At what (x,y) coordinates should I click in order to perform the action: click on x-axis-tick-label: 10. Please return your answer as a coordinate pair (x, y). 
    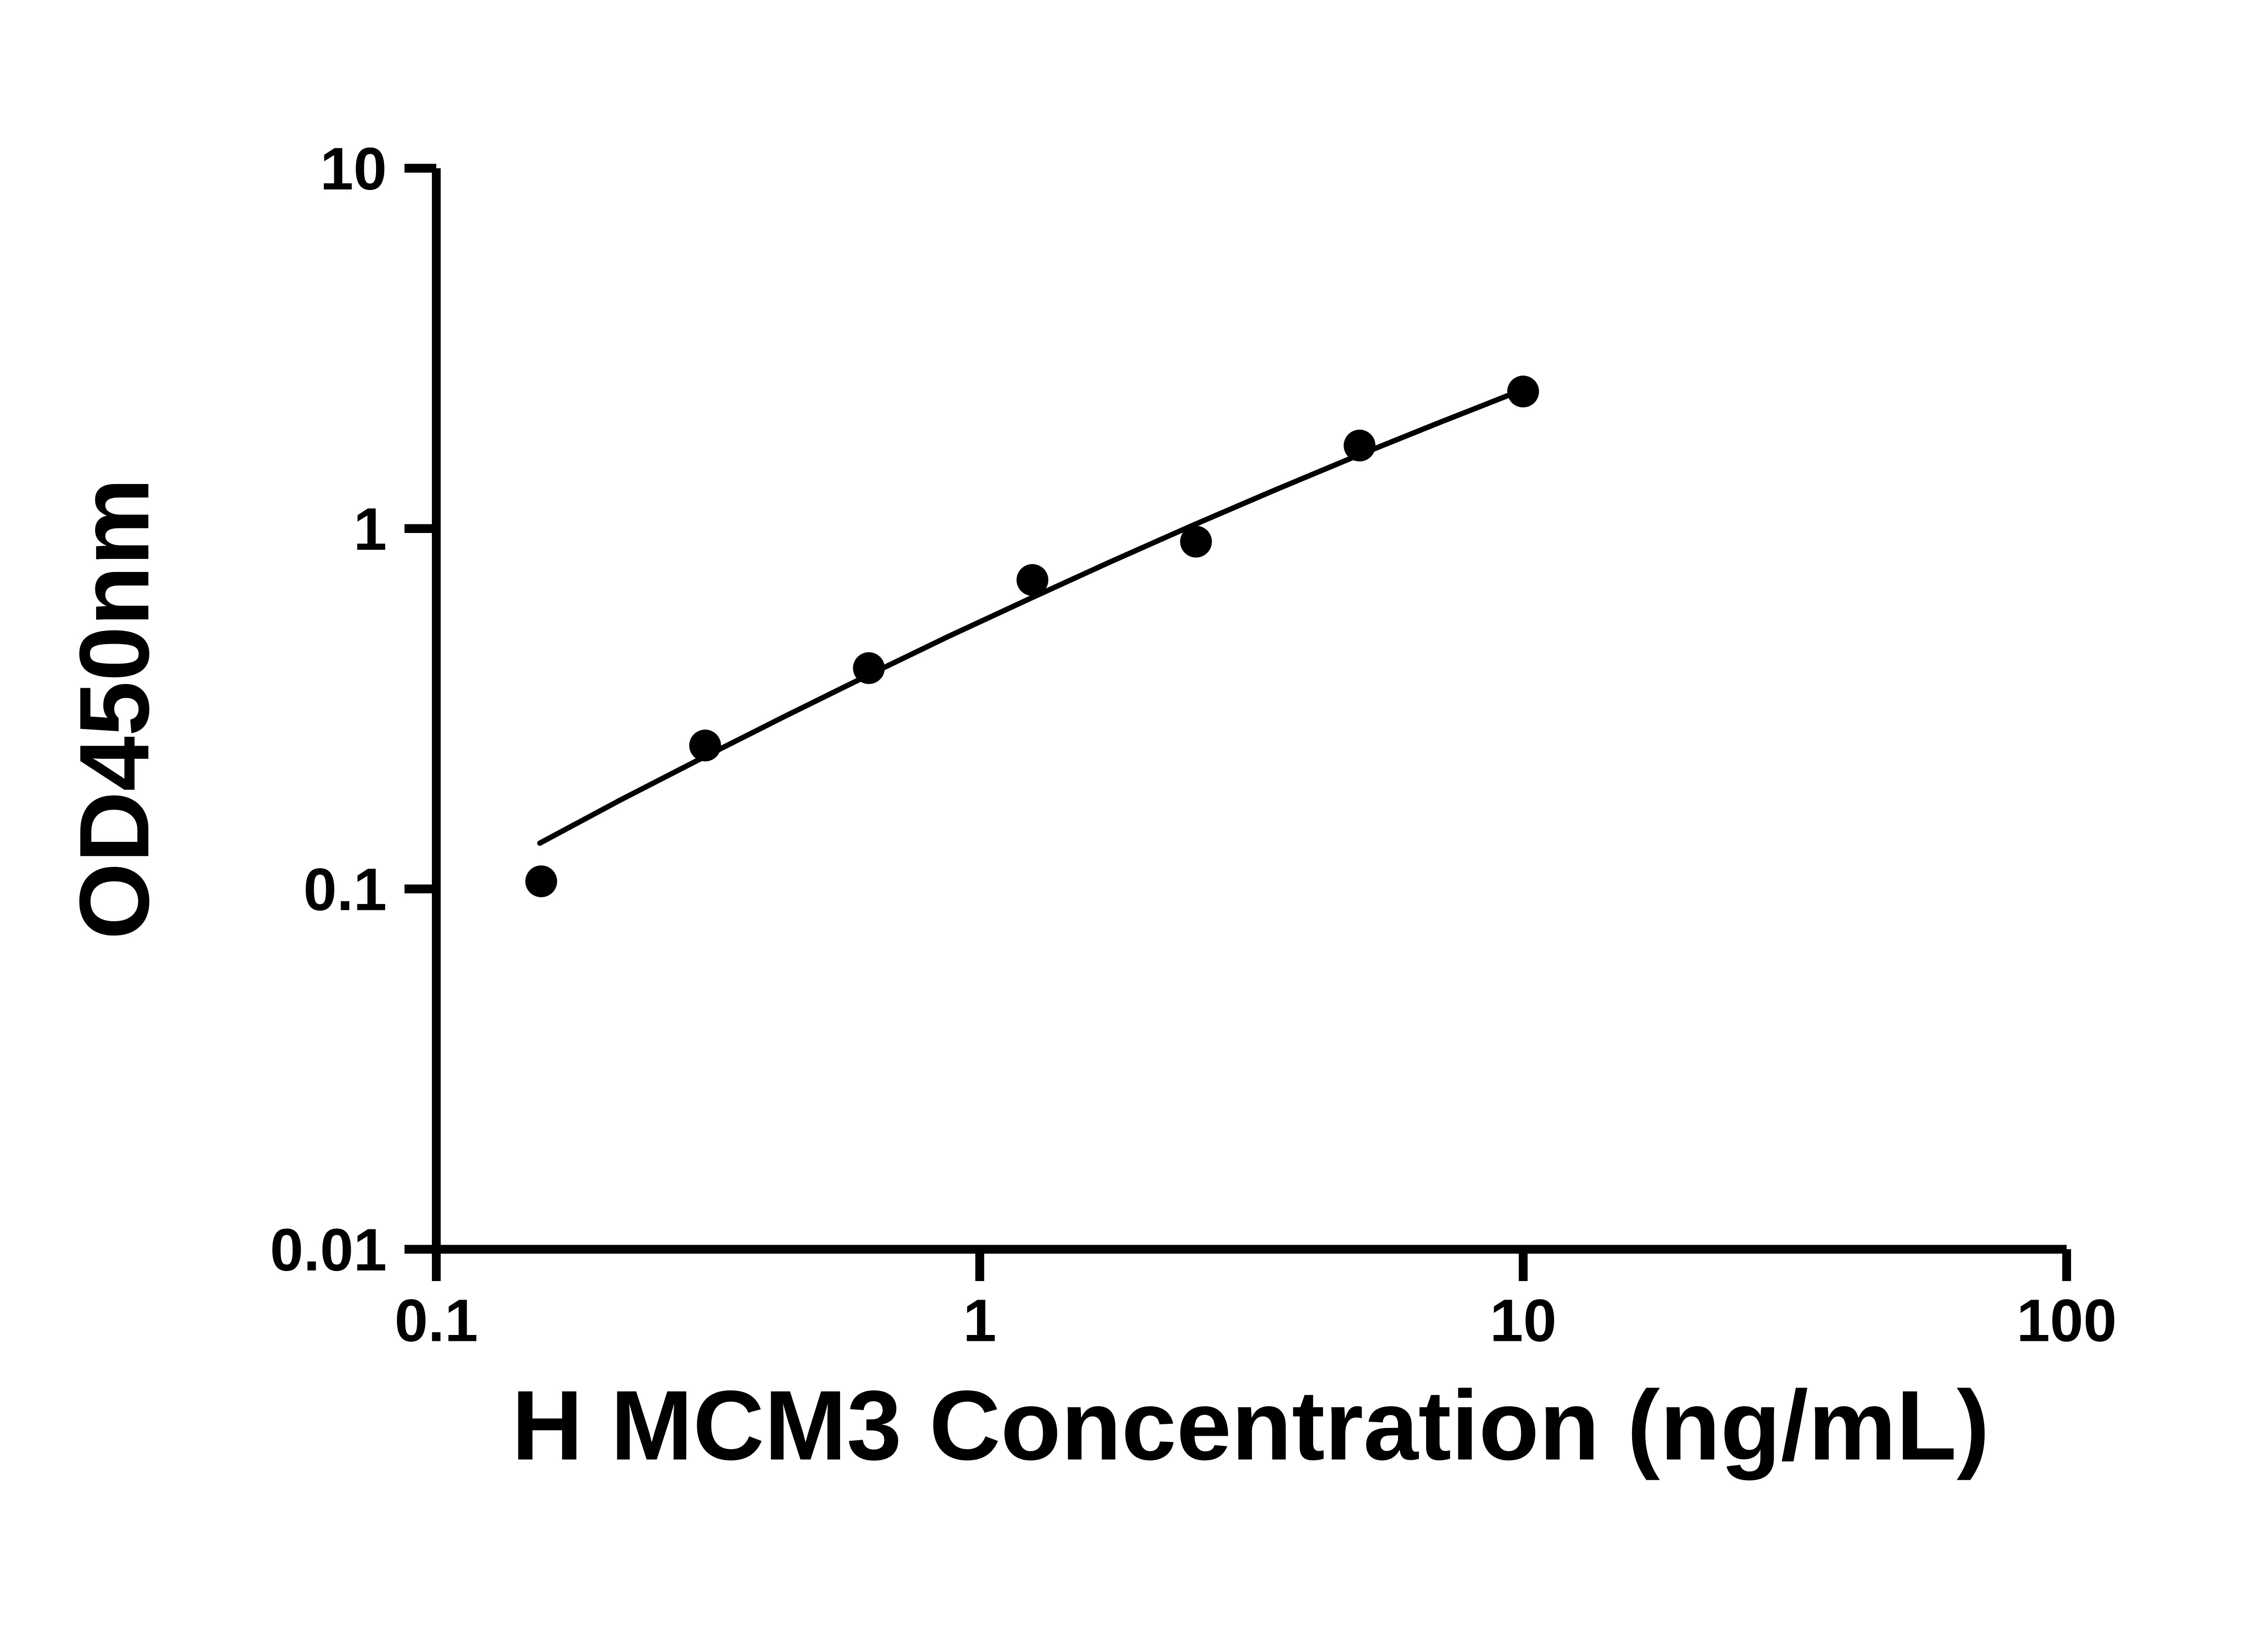
    Looking at the image, I should click on (1523, 1320).